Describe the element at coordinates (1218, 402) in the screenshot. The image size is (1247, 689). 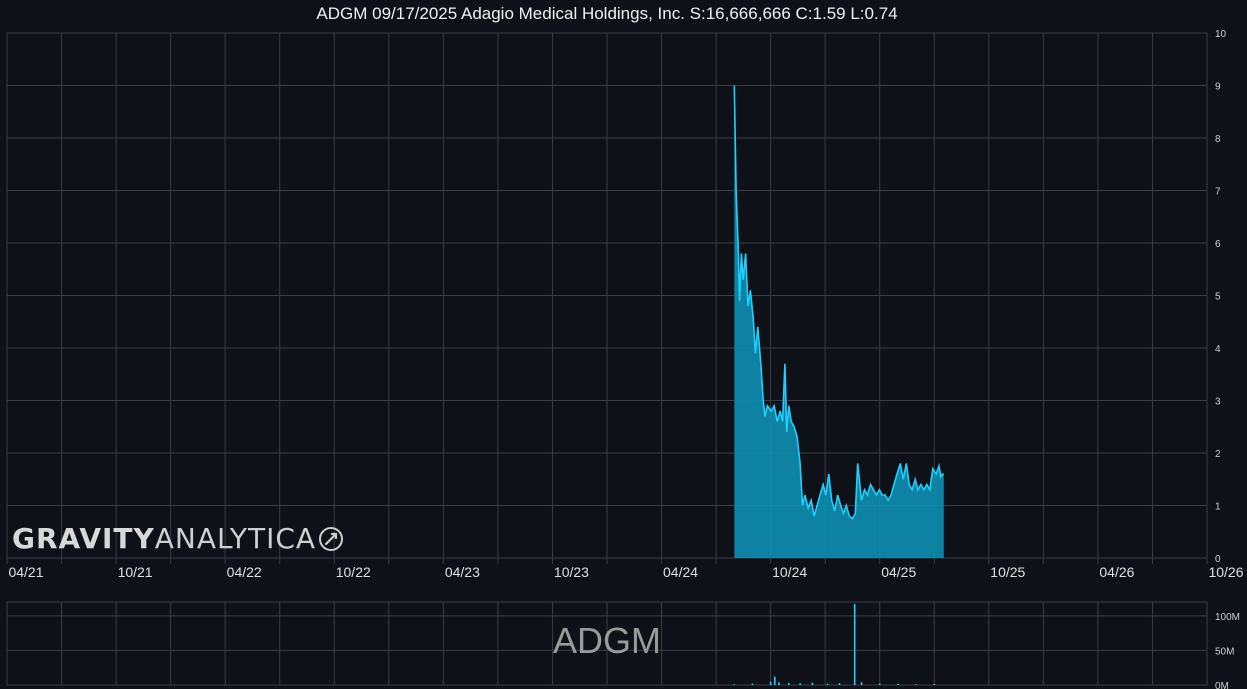
I see `y-tick-label: 3` at that location.